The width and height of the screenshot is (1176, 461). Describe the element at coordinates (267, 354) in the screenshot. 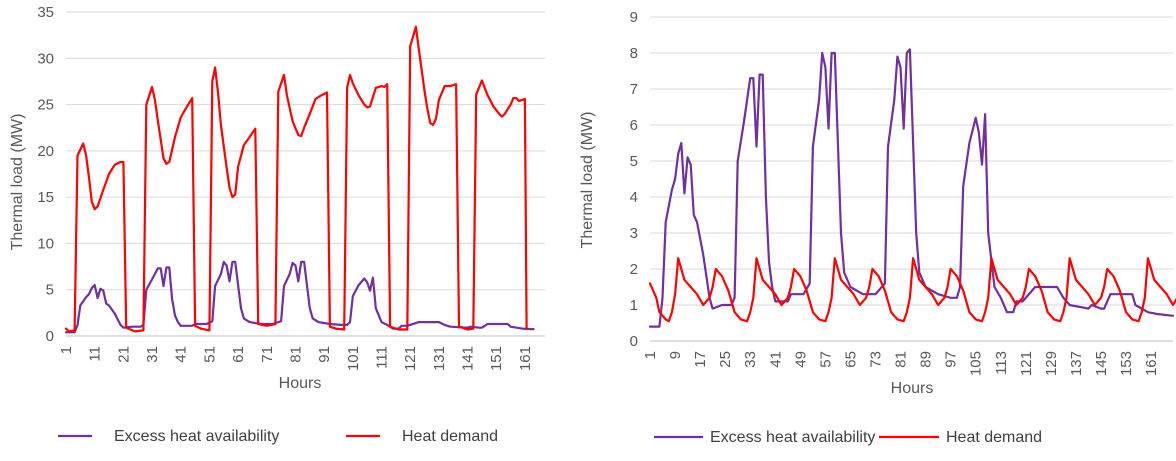

I see `x-tick-label: 71` at that location.